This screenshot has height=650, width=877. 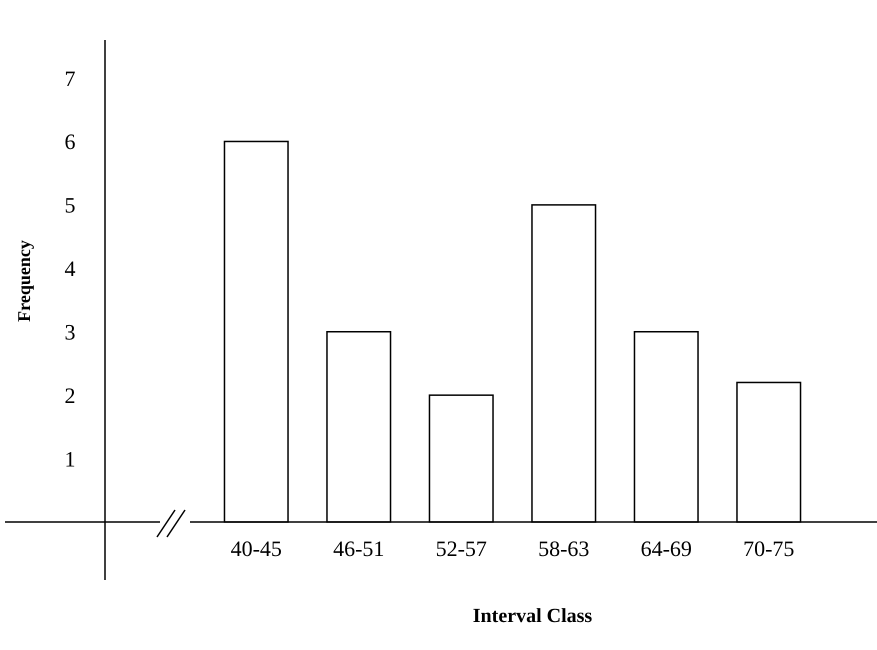 What do you see at coordinates (358, 548) in the screenshot?
I see `x-tick-label: 46-51` at bounding box center [358, 548].